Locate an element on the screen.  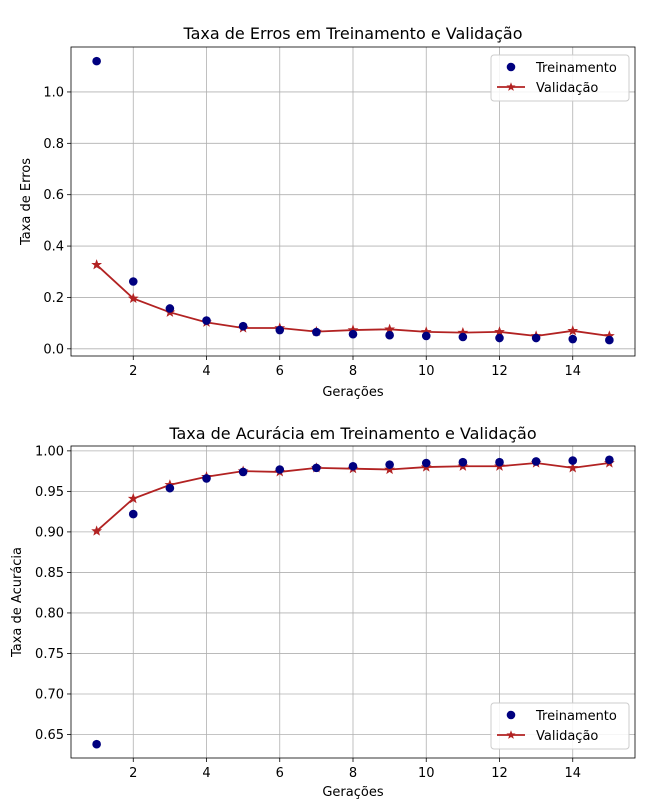
chart-title: Taxa de Erros em Treinamento e Validação is located at coordinates (352, 33).